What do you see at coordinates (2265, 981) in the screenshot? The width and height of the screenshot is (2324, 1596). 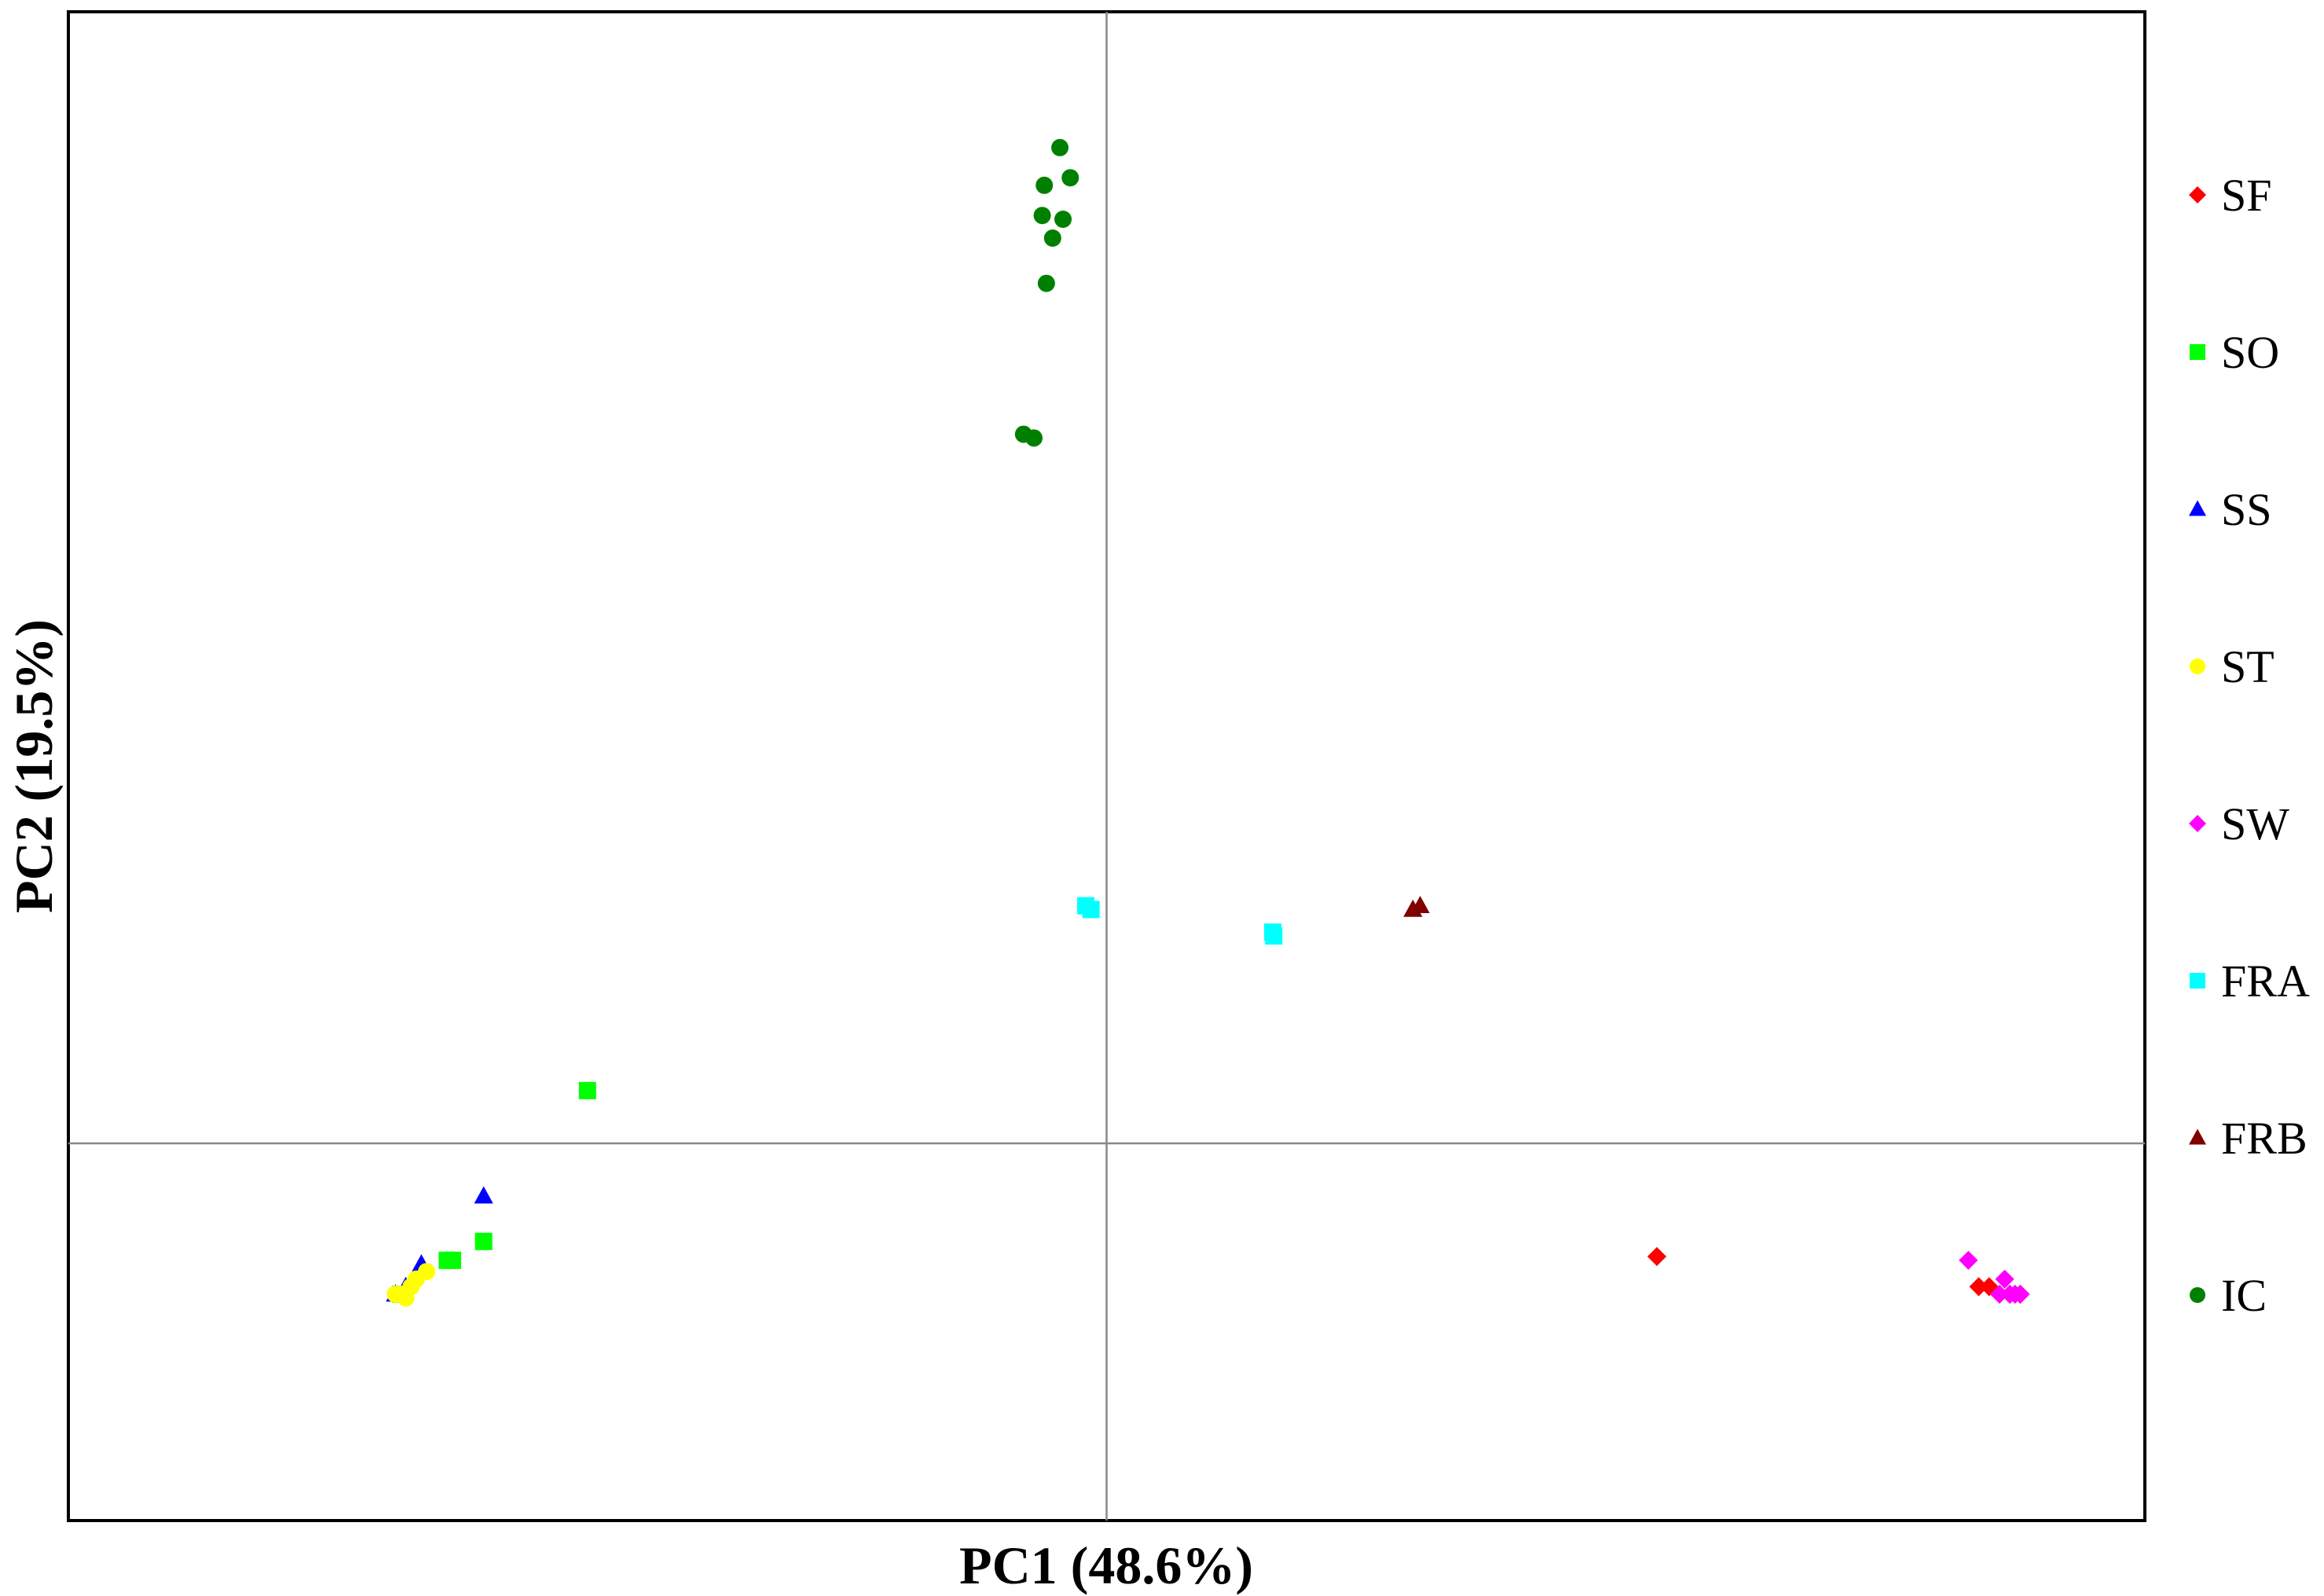 I see `legend-label-fra: FRA` at bounding box center [2265, 981].